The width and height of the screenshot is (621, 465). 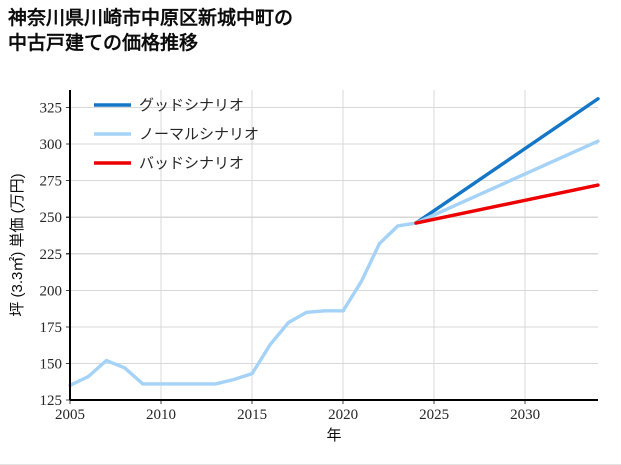 I want to click on y-tick-label: 275, so click(x=51, y=182).